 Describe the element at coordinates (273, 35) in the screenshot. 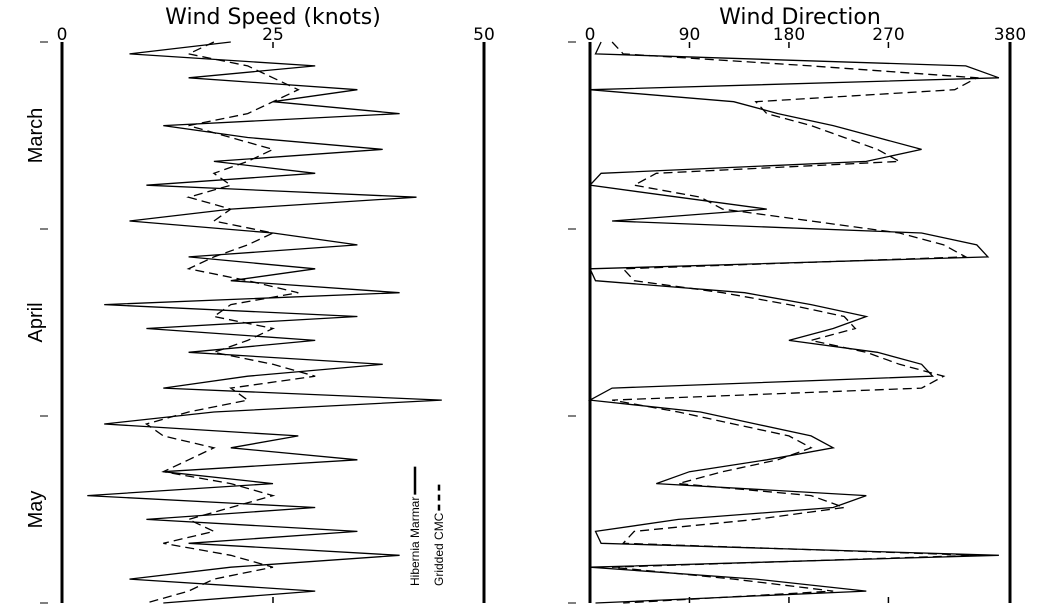

I see `x-tick-label: 25` at that location.